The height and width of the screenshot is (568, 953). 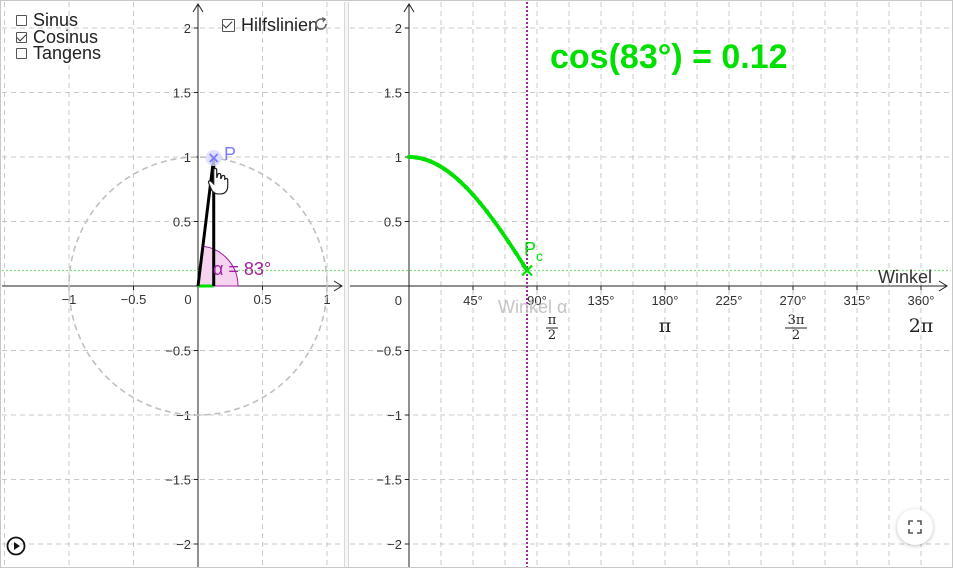 What do you see at coordinates (739, 328) in the screenshot?
I see `pi-labels: π2 π 3π2 2π` at bounding box center [739, 328].